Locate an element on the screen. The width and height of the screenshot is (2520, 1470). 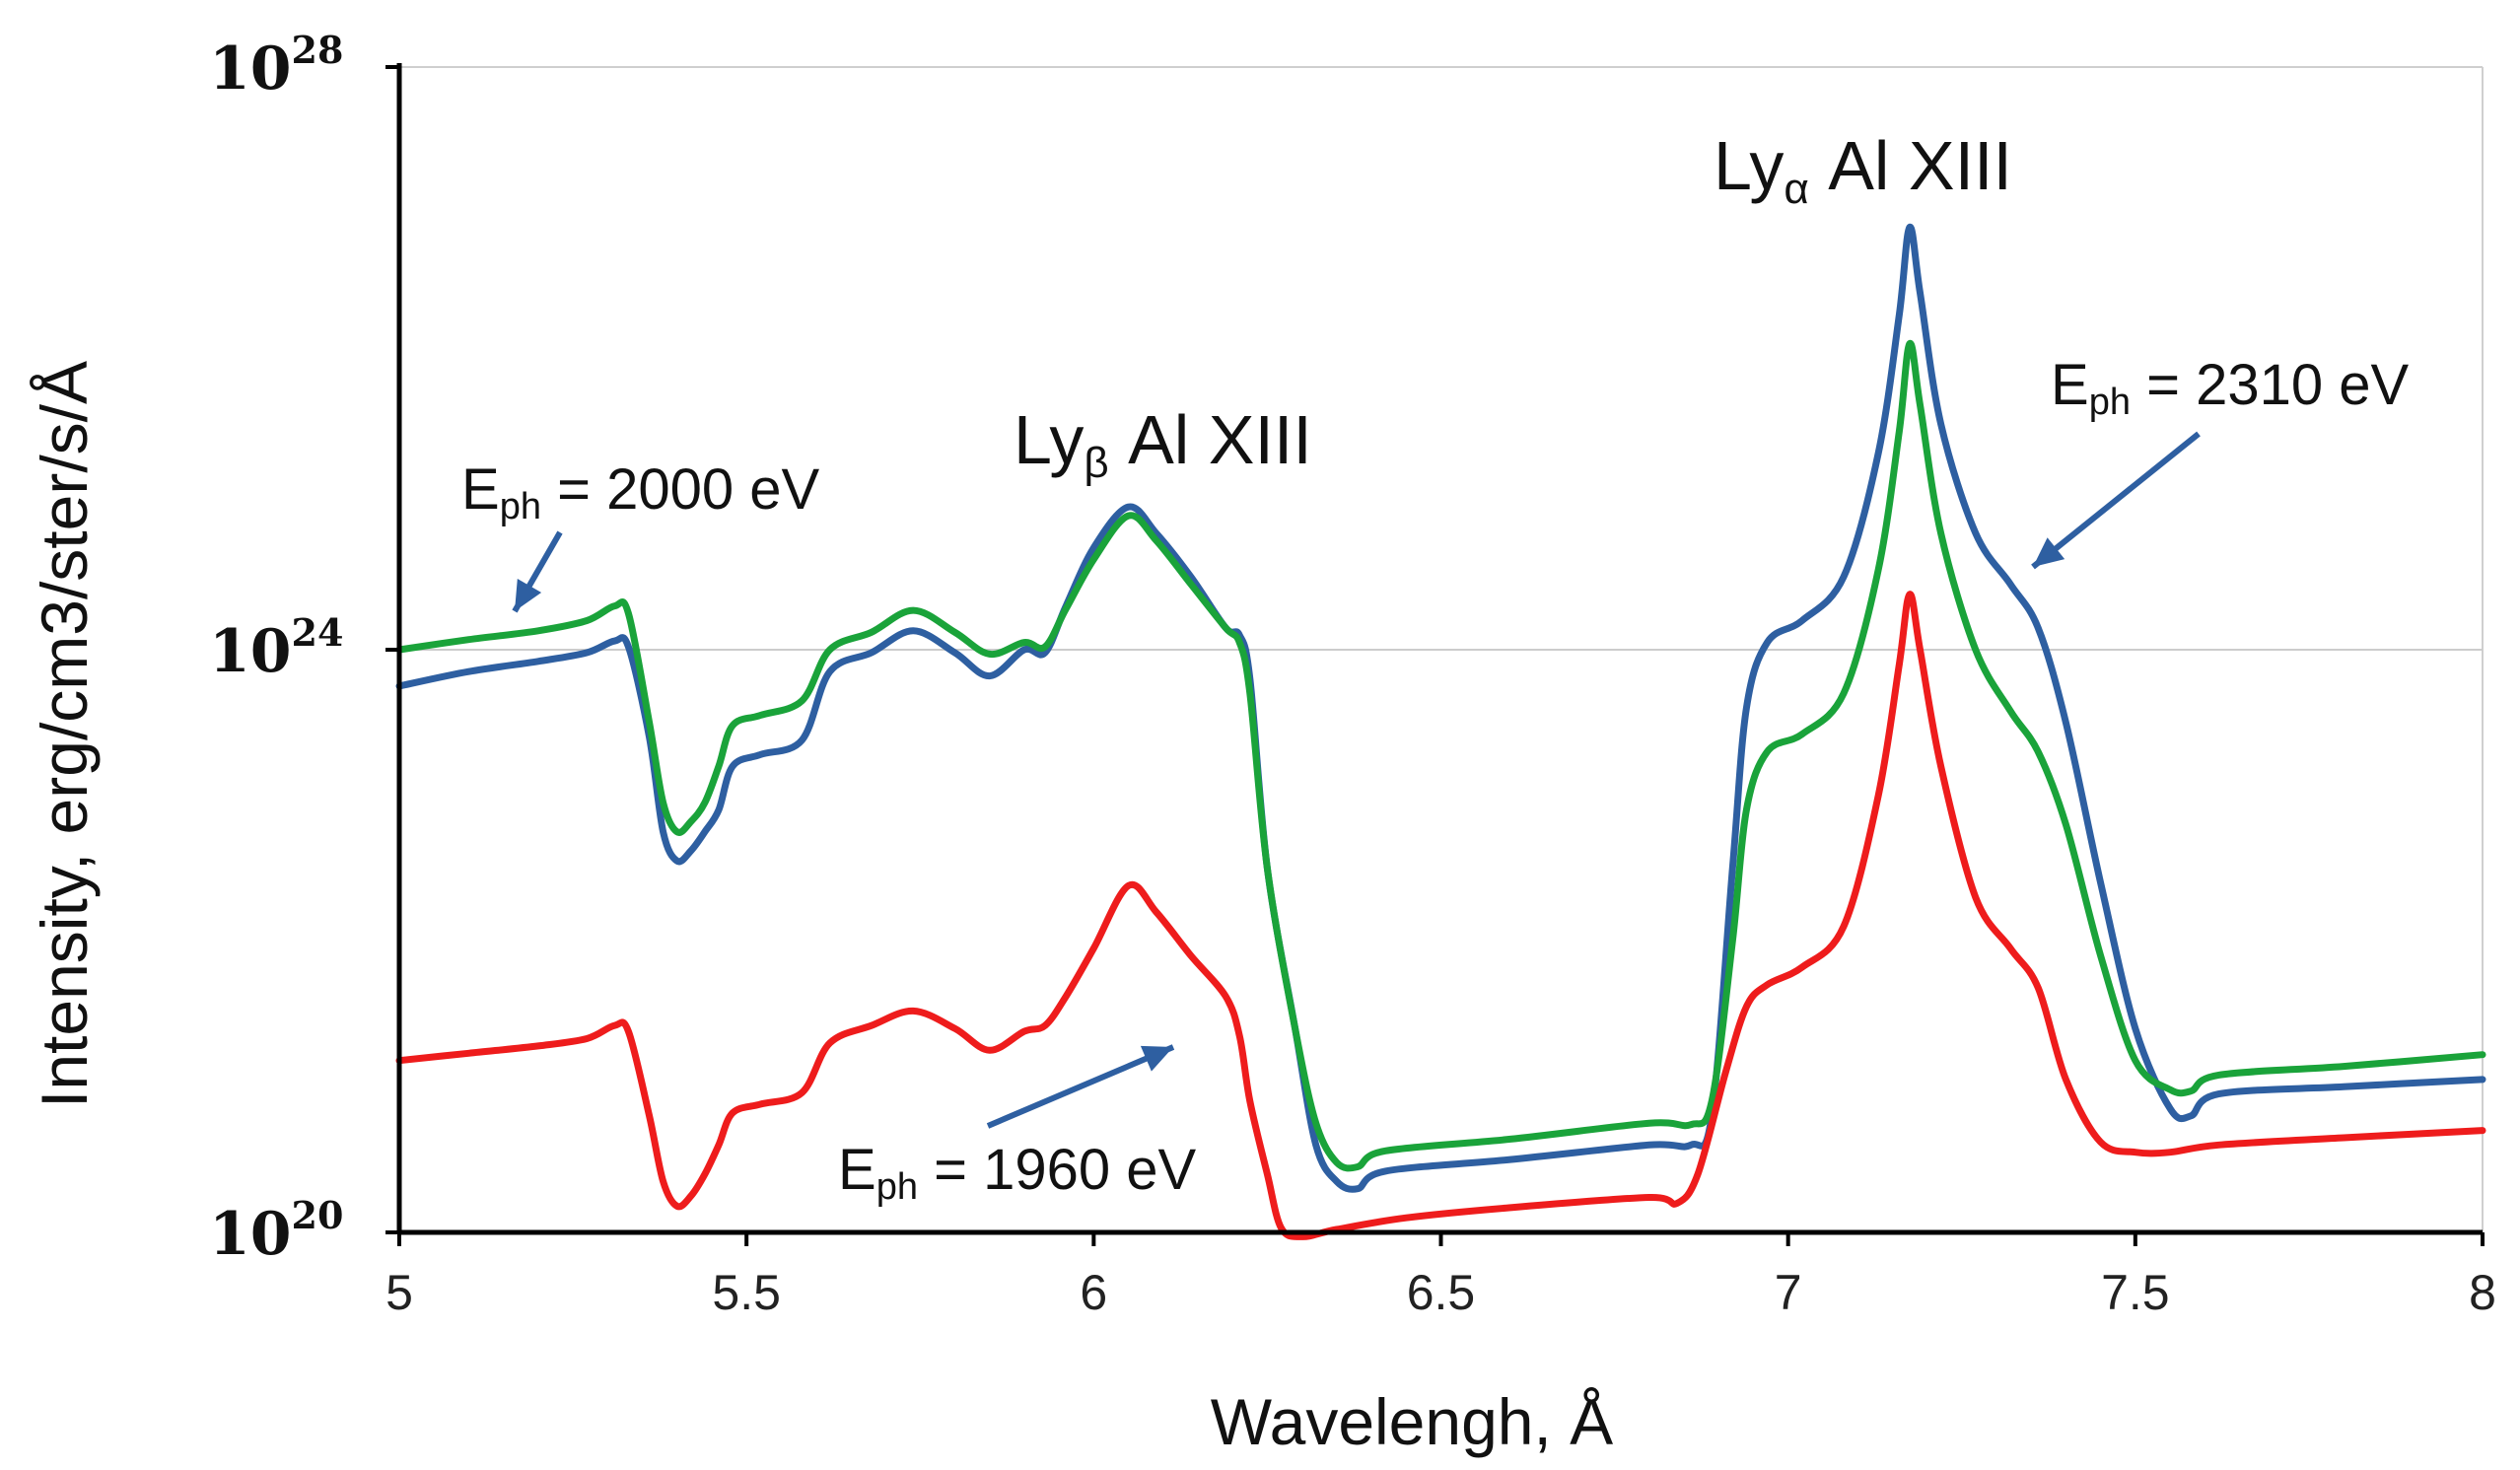
y-tick-labels: 1020 1024 1028 is located at coordinates (276, 648).